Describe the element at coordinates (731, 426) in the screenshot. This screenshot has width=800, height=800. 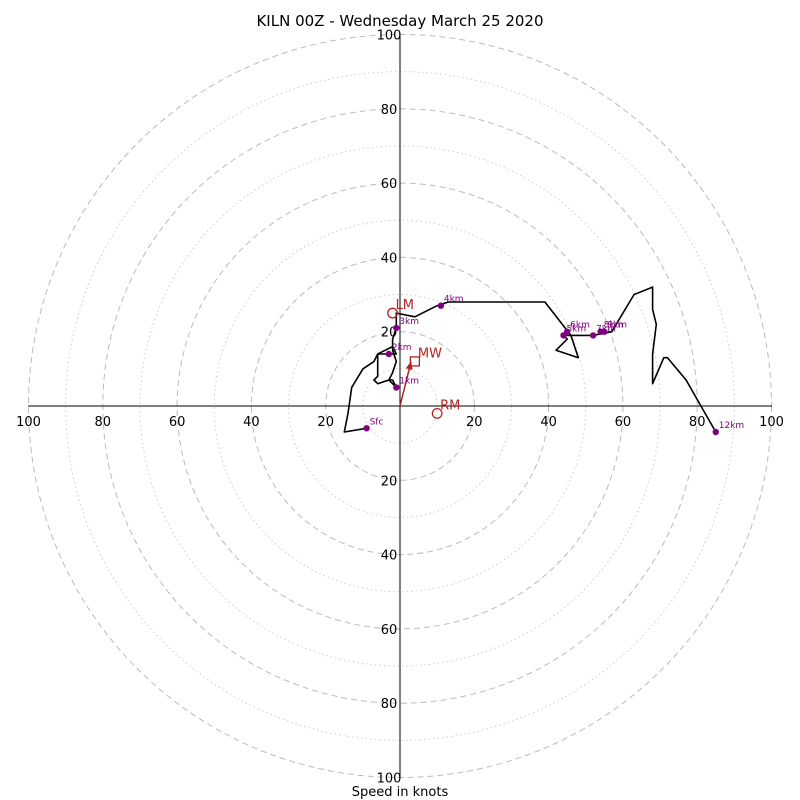
I see `height-label-12km: 12km` at that location.